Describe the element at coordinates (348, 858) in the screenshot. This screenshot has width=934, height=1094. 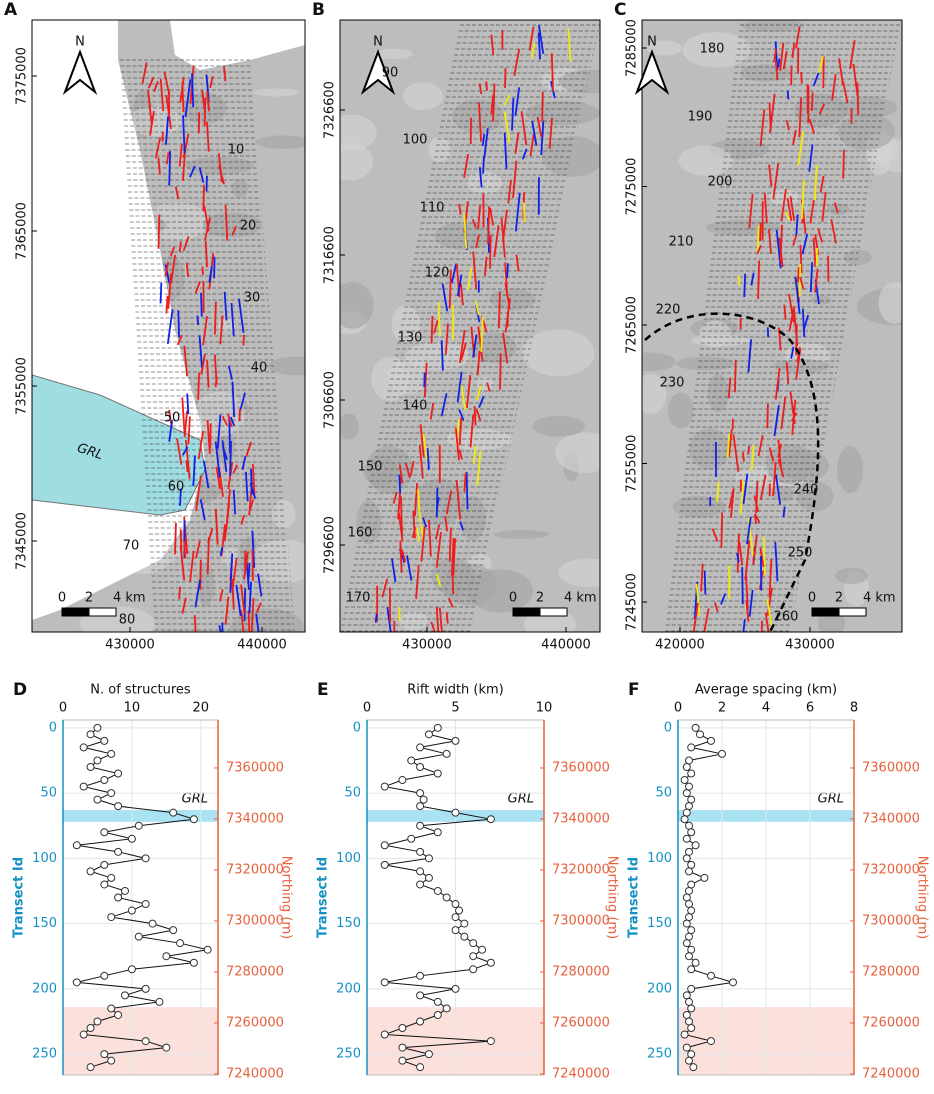
I see `y-tick-label: 100` at that location.